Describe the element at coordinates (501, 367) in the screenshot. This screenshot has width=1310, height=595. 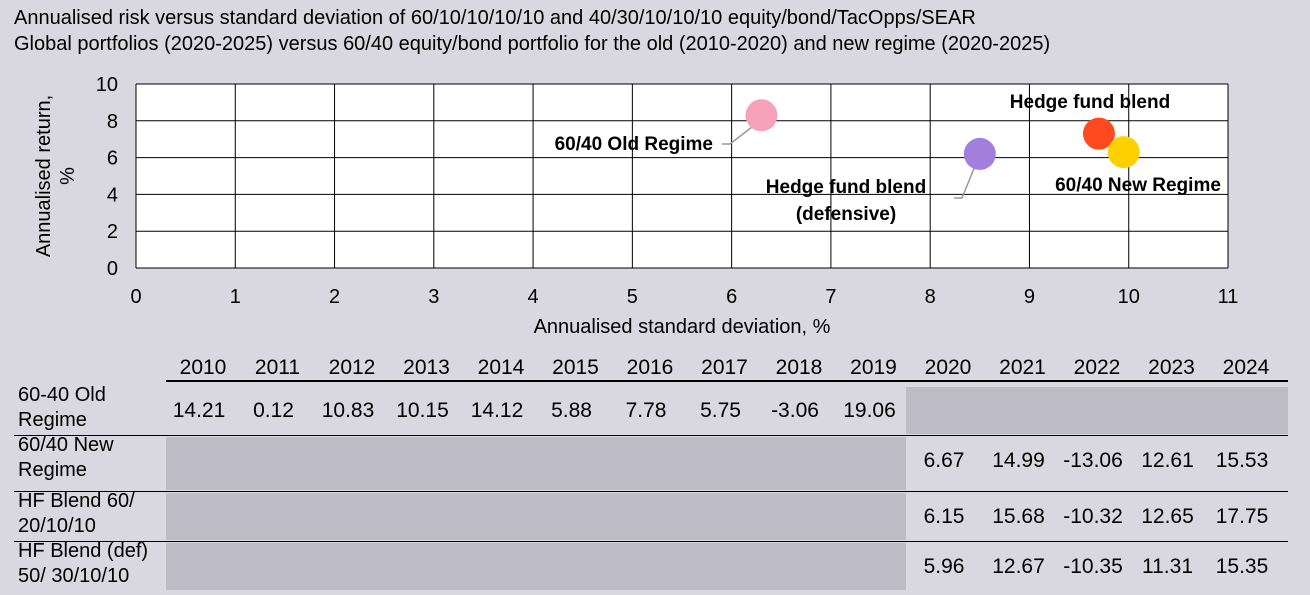
I see `table-year-header: 2014` at that location.